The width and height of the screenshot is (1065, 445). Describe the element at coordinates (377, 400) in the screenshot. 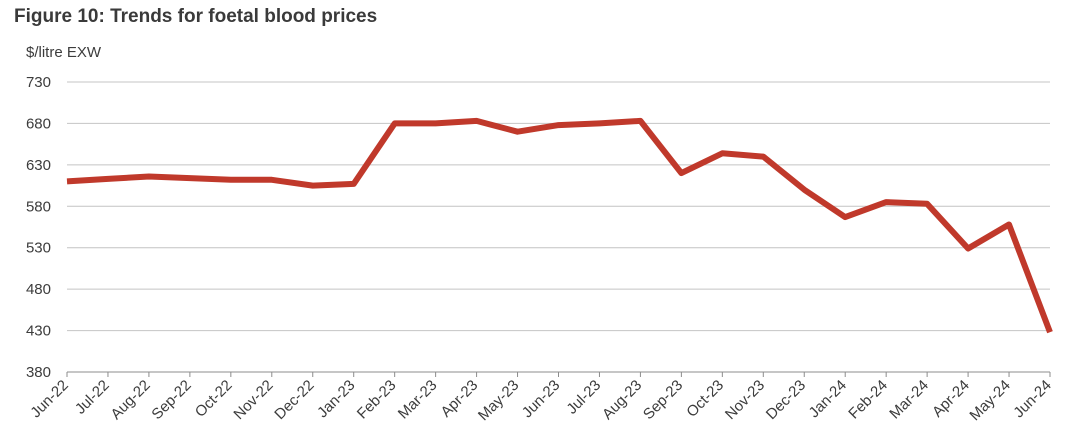

I see `x-tick-label: Feb-23` at that location.